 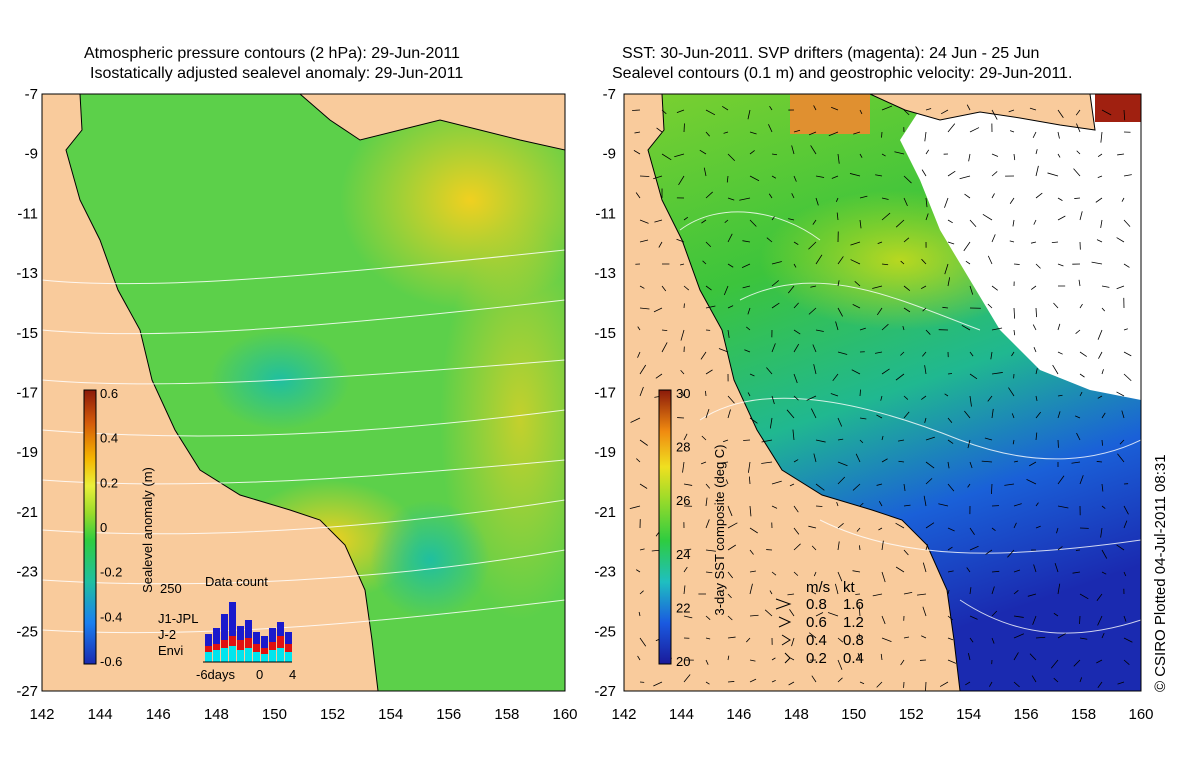 What do you see at coordinates (818, 587) in the screenshot?
I see `speed-header-ms: m/s` at bounding box center [818, 587].